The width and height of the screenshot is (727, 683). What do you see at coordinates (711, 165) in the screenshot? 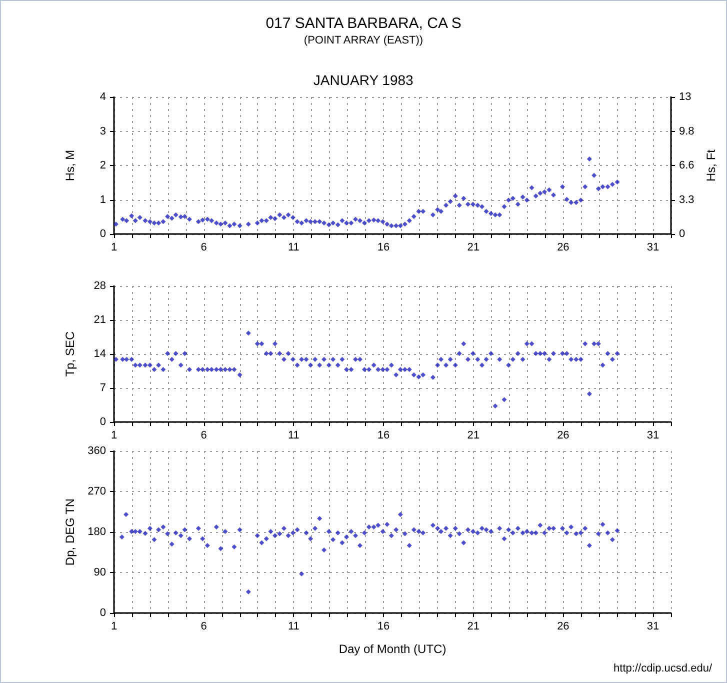
I see `y2-axis-title: Hs, Ft` at bounding box center [711, 165].